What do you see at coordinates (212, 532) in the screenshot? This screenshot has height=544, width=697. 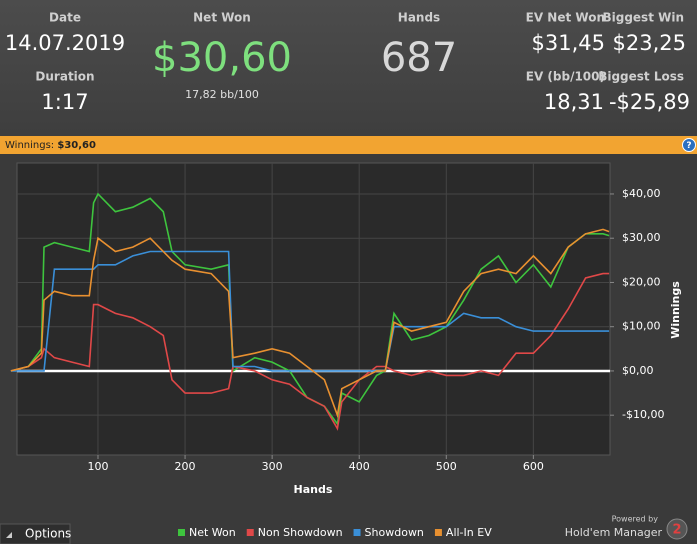 I see `legend-label: Net Won` at bounding box center [212, 532].